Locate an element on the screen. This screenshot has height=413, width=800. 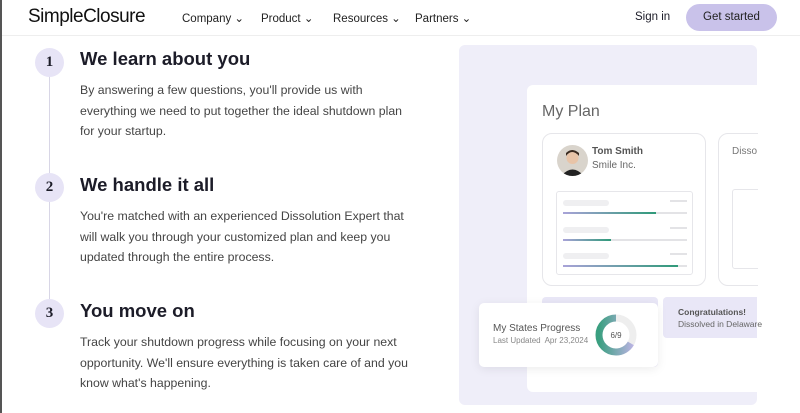
nav-resources: Resources ⌄ is located at coordinates (367, 18).